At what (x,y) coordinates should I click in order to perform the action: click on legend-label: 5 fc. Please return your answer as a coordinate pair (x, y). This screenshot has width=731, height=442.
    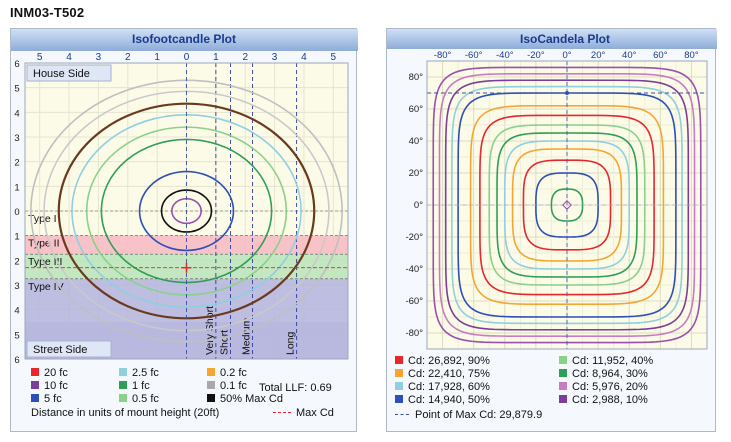
    Looking at the image, I should click on (53, 399).